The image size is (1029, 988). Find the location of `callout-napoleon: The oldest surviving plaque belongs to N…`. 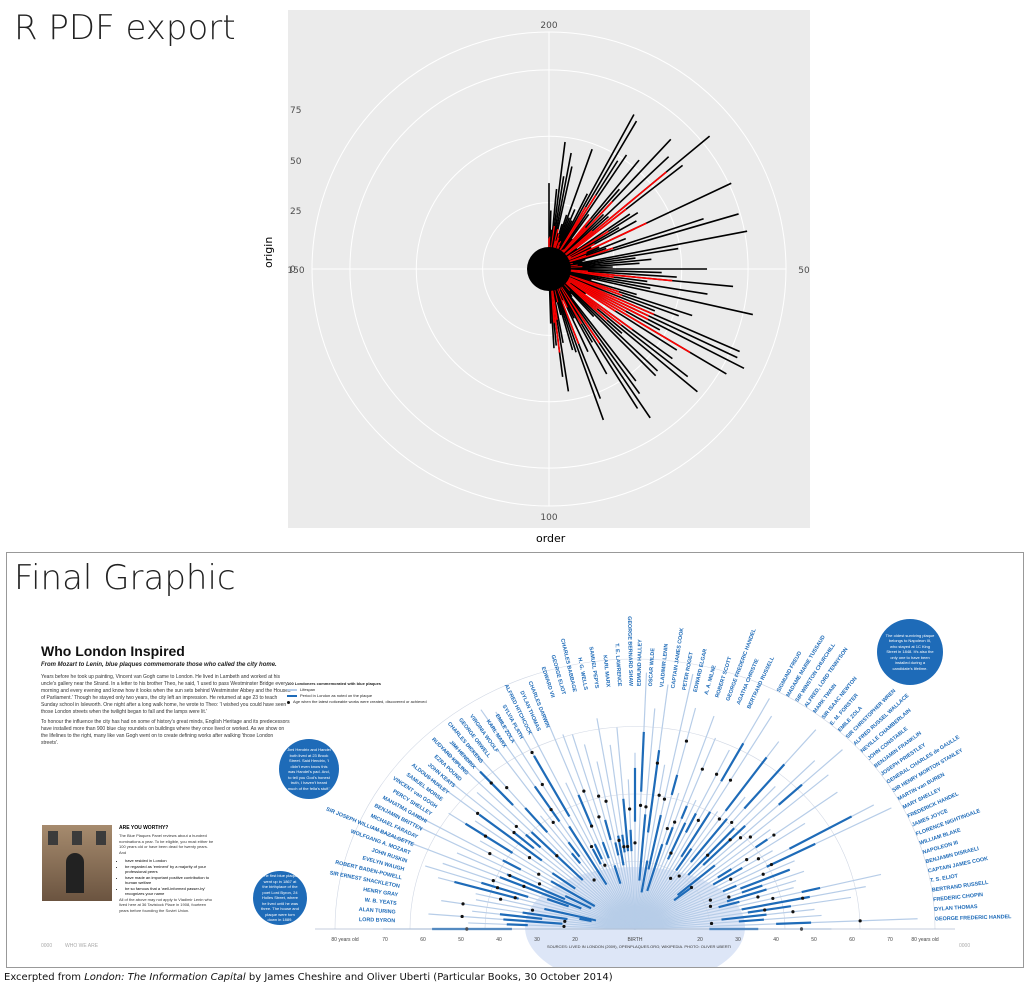

callout-napoleon: The oldest surviving plaque belongs to N… is located at coordinates (910, 652).